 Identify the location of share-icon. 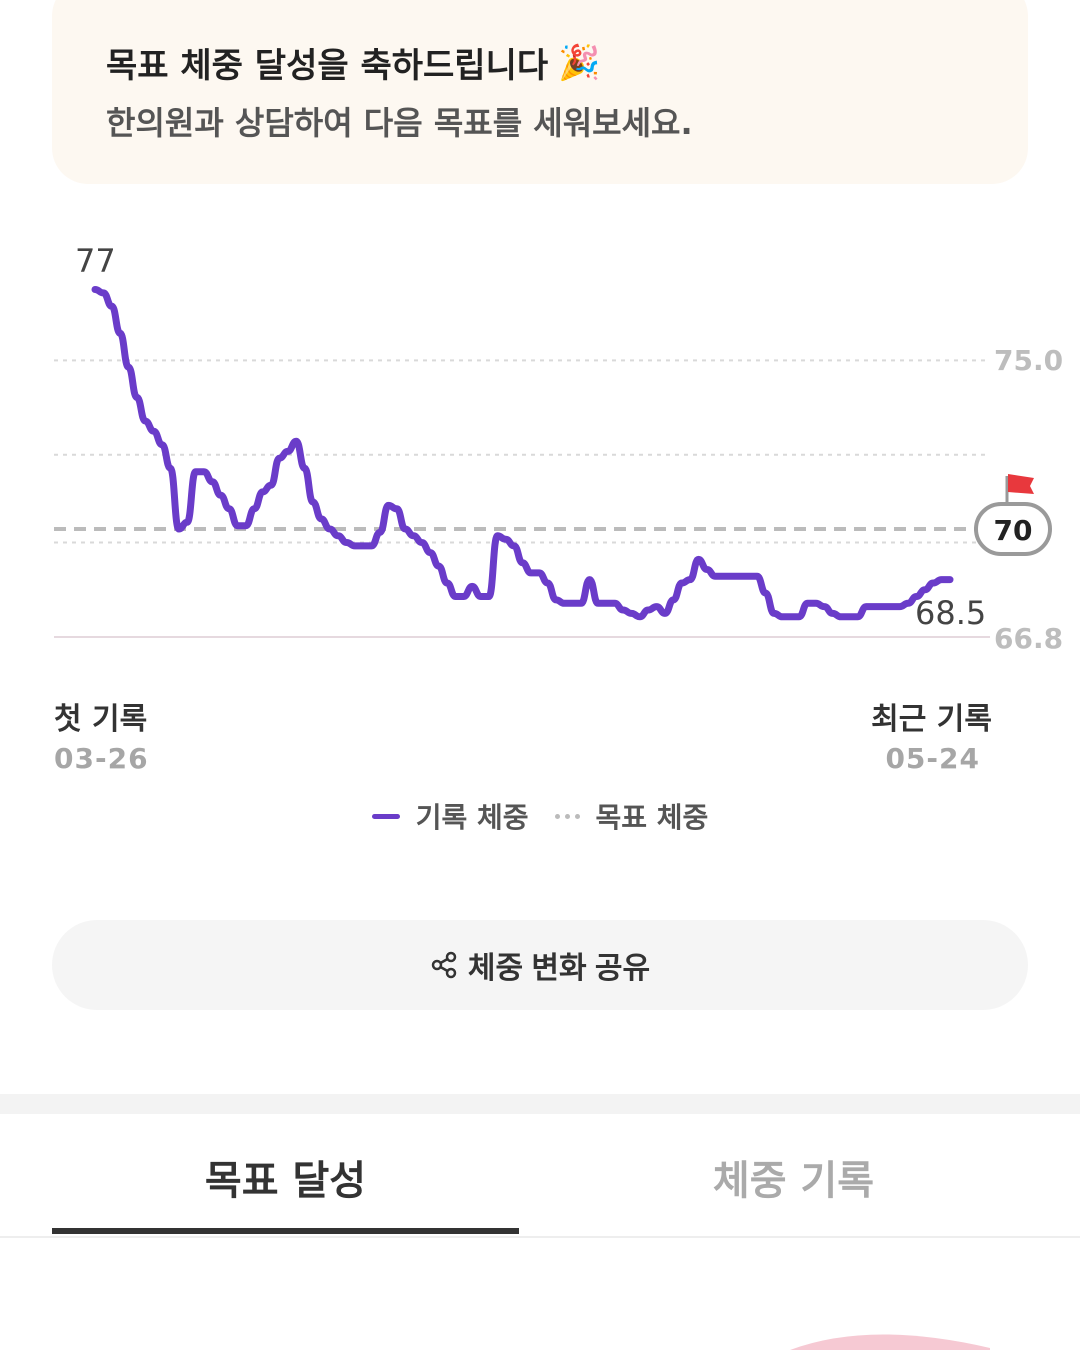
(444, 965).